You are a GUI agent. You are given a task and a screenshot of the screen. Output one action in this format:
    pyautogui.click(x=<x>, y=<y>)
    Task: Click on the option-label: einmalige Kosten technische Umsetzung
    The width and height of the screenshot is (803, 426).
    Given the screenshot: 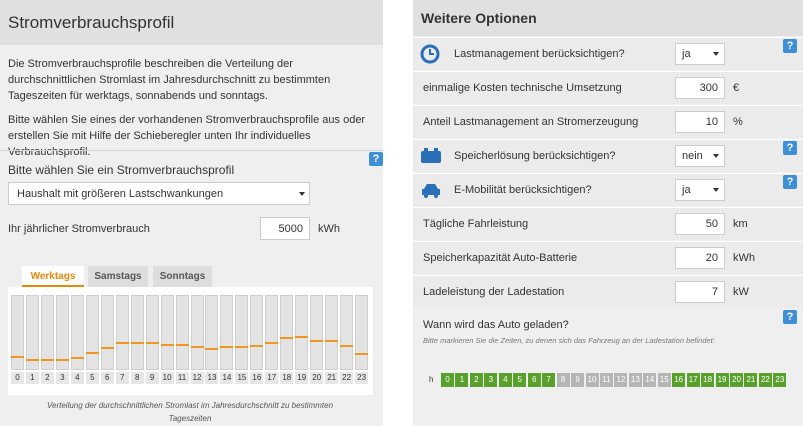 What is the action you would take?
    pyautogui.click(x=522, y=88)
    